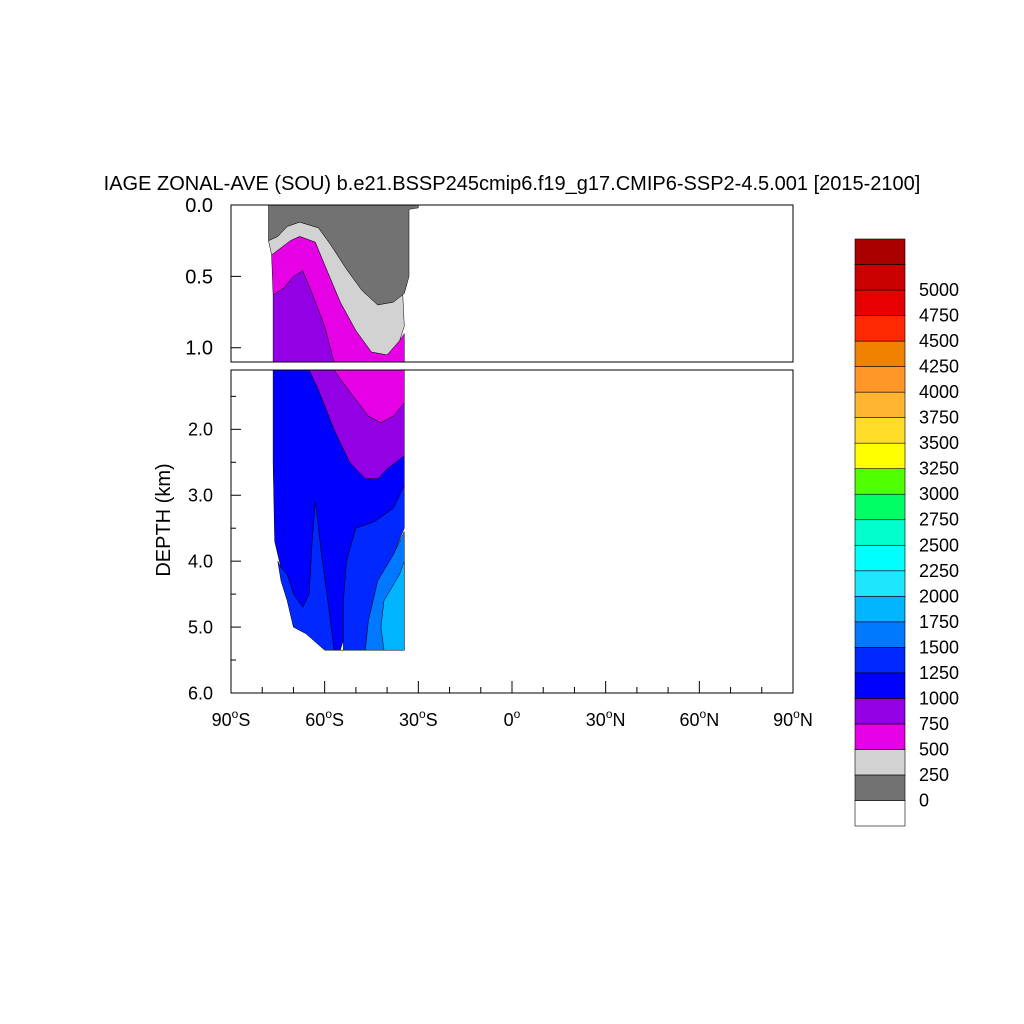 Image resolution: width=1024 pixels, height=1024 pixels. Describe the element at coordinates (199, 349) in the screenshot. I see `y-tick-label: 1.0` at that location.